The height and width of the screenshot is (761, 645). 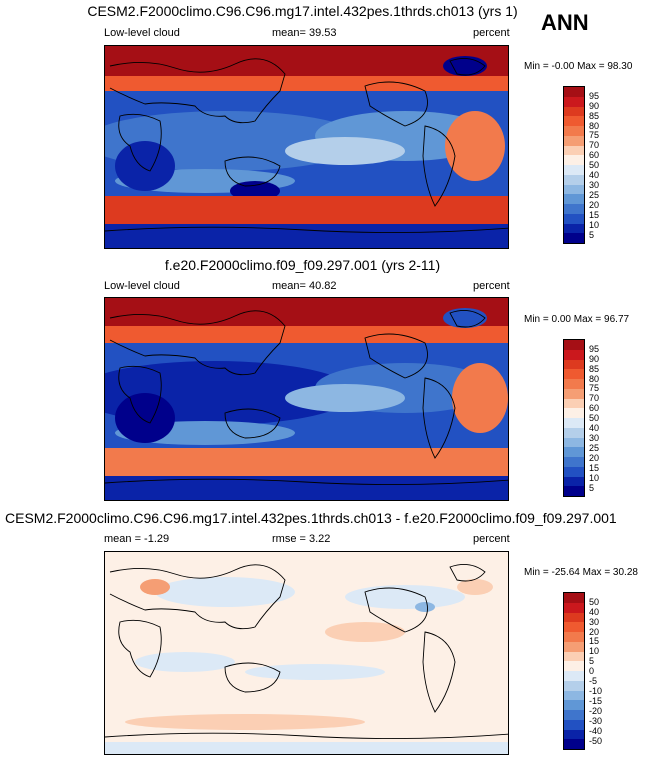 I want to click on cb3-label: 30, so click(x=594, y=622).